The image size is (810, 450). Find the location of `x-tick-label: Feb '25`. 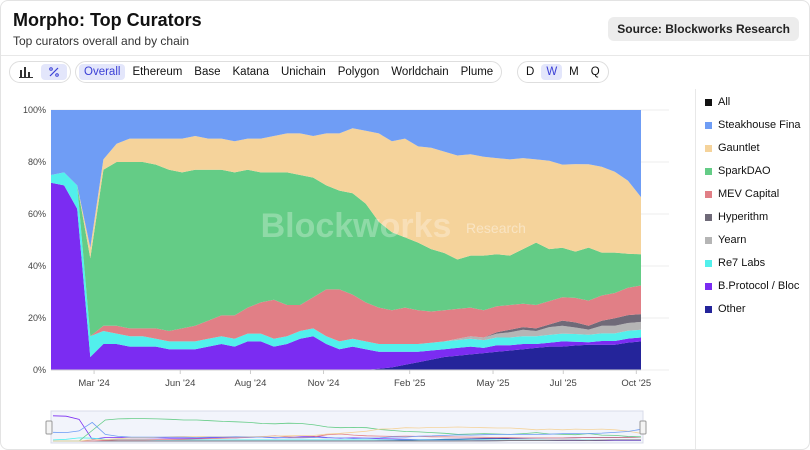

x-tick-label: Feb '25 is located at coordinates (409, 383).